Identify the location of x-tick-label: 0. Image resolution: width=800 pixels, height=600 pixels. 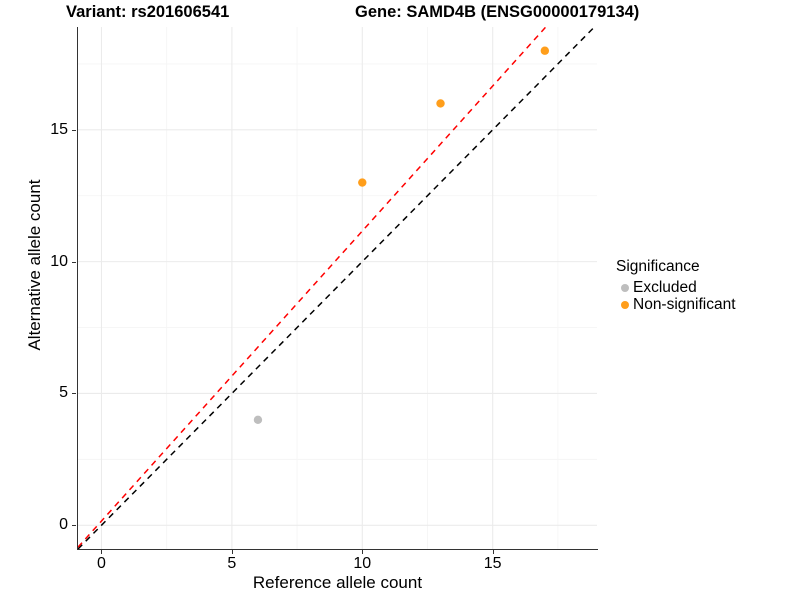
(101, 563).